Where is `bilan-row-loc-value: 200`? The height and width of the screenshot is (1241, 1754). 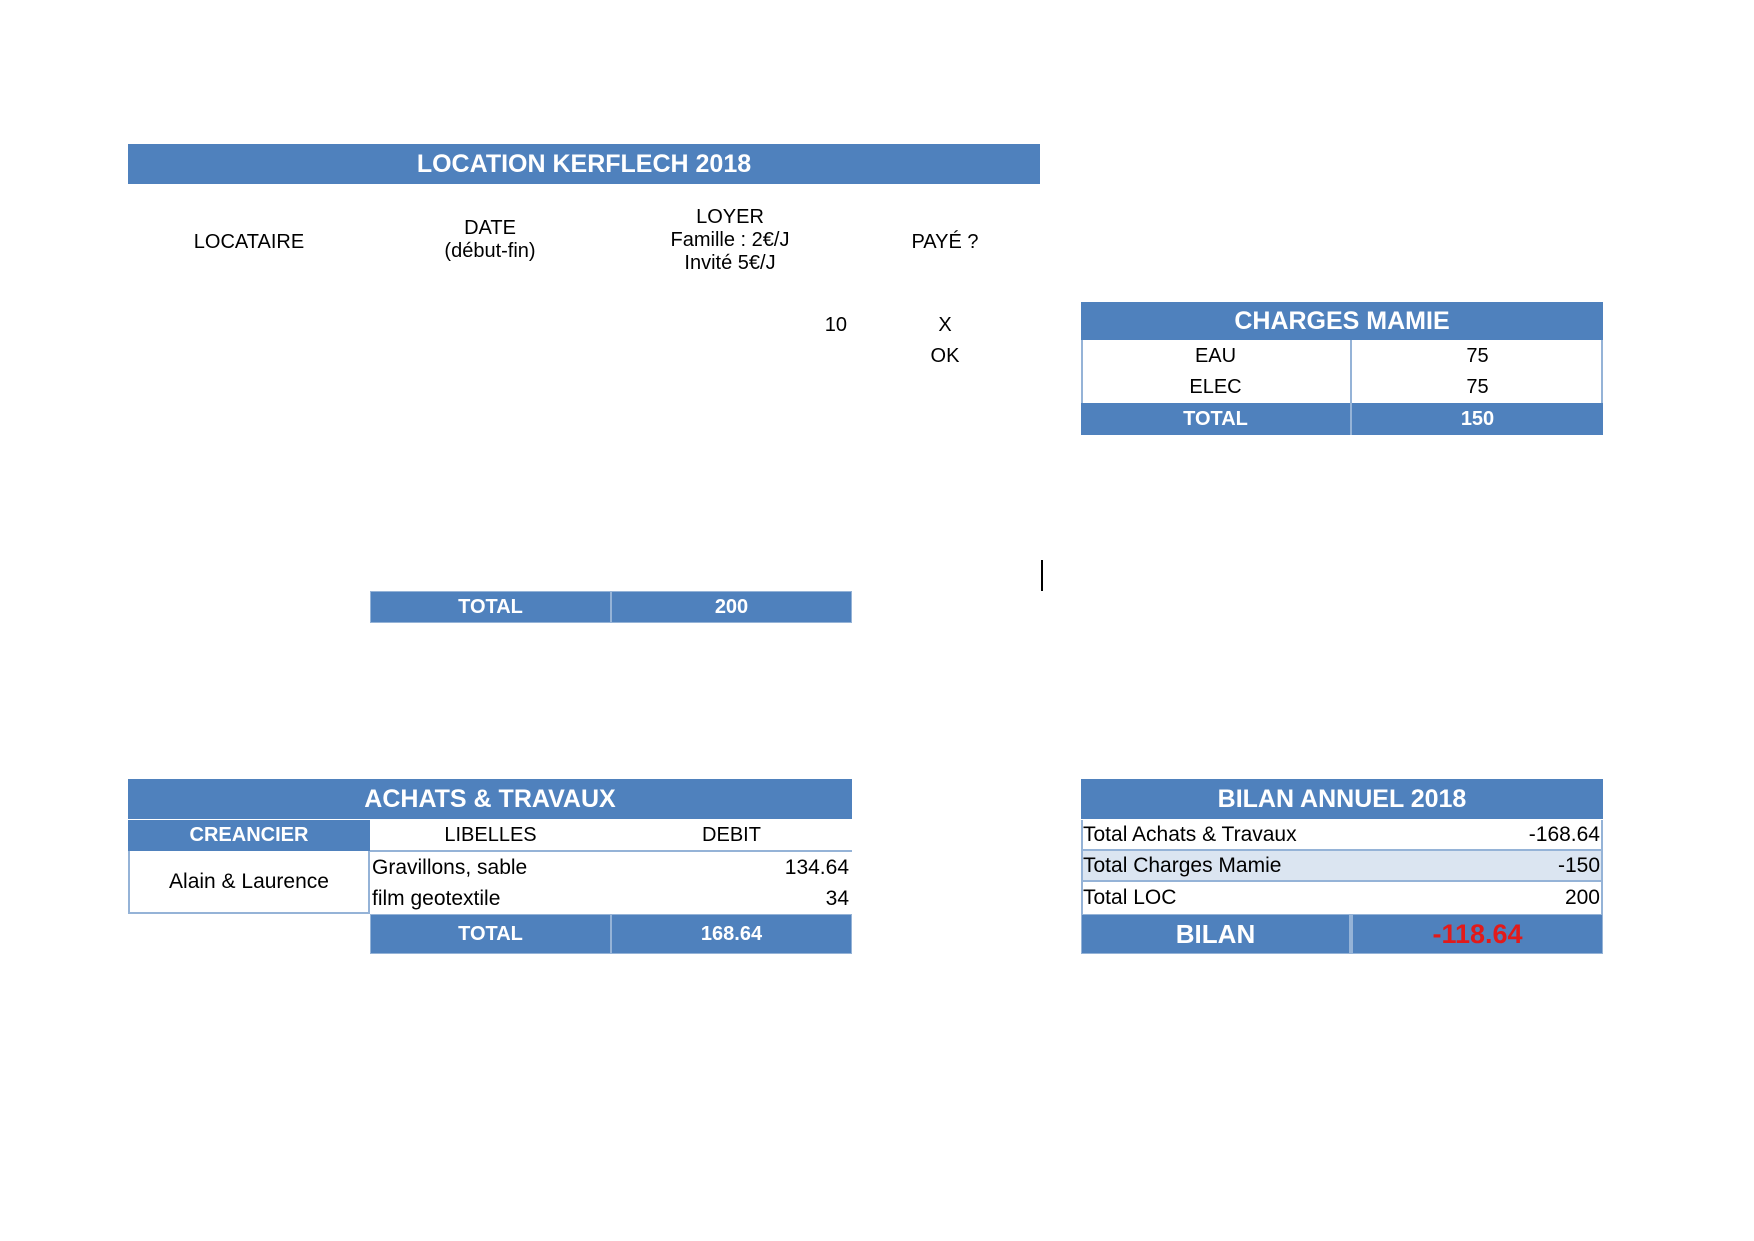
bilan-row-loc-value: 200 is located at coordinates (1582, 897).